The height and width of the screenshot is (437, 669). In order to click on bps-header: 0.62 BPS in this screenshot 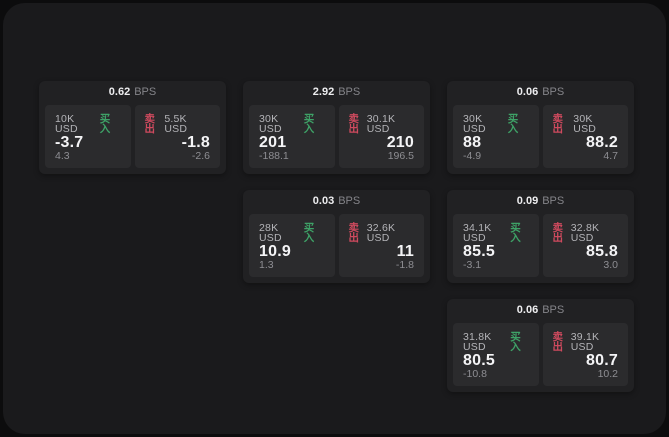, I will do `click(132, 93)`.